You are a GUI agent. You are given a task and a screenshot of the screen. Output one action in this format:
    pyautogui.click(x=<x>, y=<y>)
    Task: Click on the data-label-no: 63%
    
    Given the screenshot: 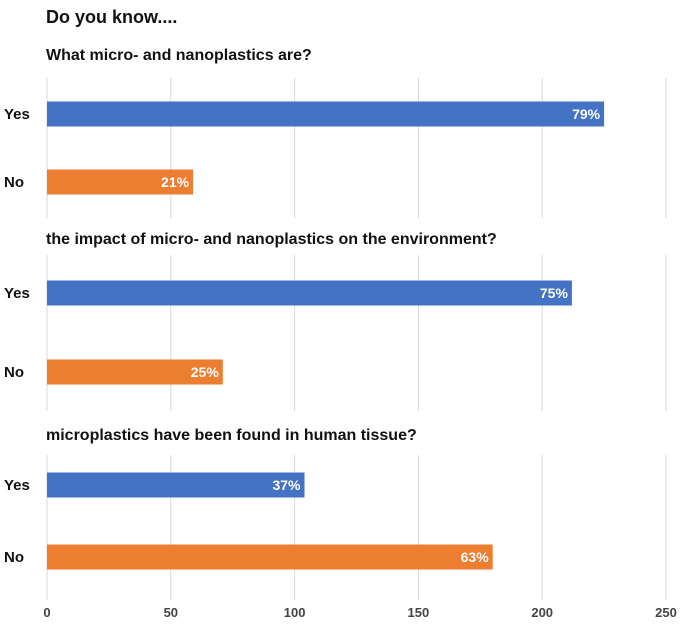 What is the action you would take?
    pyautogui.click(x=475, y=557)
    